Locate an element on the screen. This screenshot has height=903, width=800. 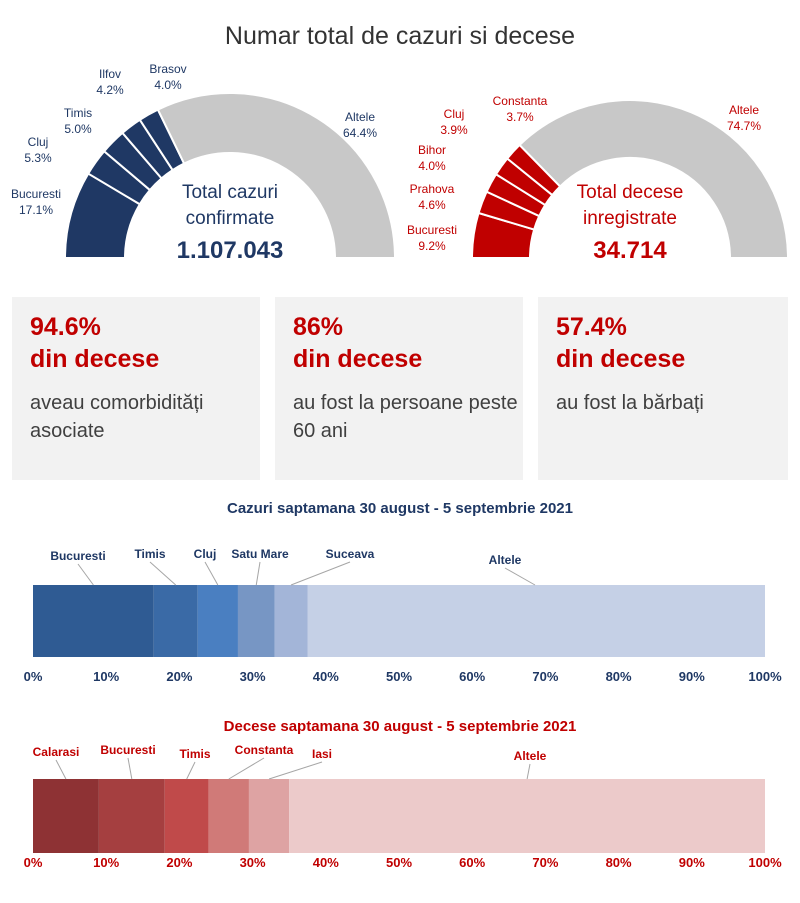
slice-percent: 3.7% is located at coordinates (520, 117).